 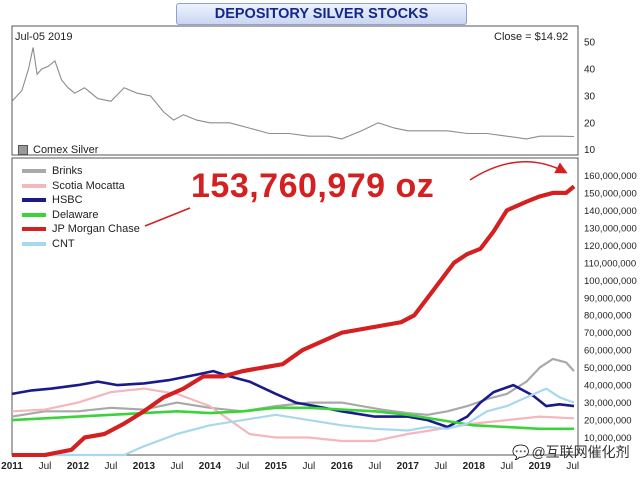 I want to click on main-y-tick-label: 130,000,000, so click(x=610, y=228).